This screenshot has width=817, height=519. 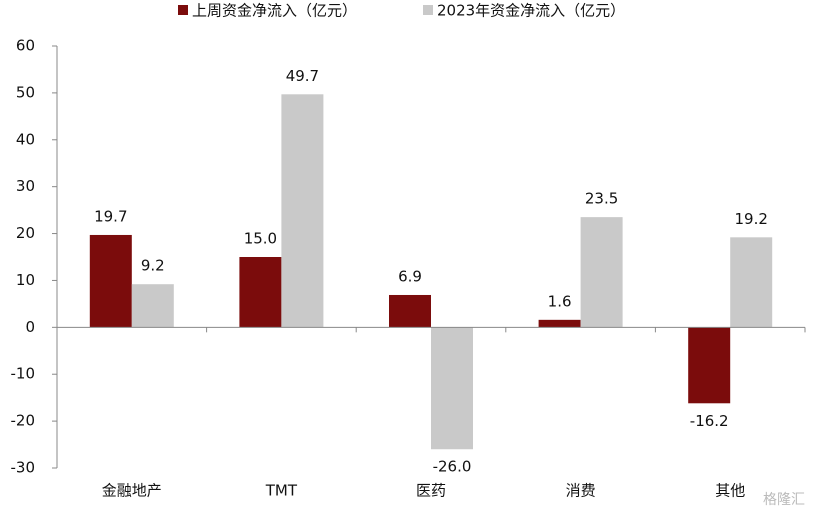 I want to click on legend-label: 2023年资金净流入（亿元）, so click(x=531, y=11).